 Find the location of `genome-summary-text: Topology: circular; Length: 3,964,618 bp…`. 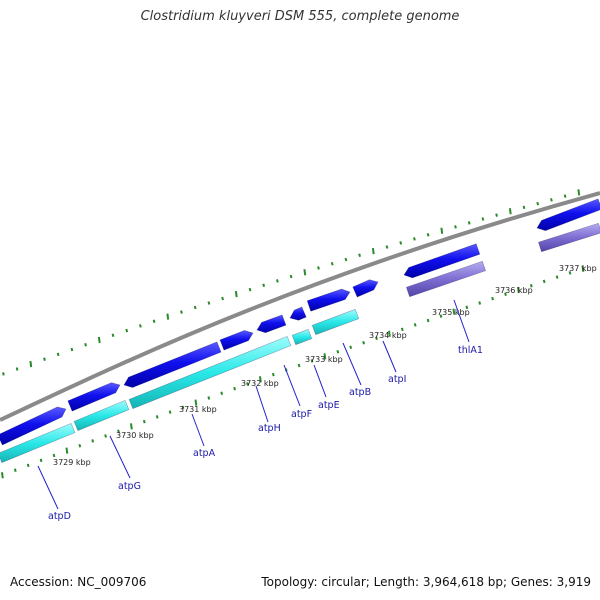

genome-summary-text: Topology: circular; Length: 3,964,618 bp… is located at coordinates (426, 582).